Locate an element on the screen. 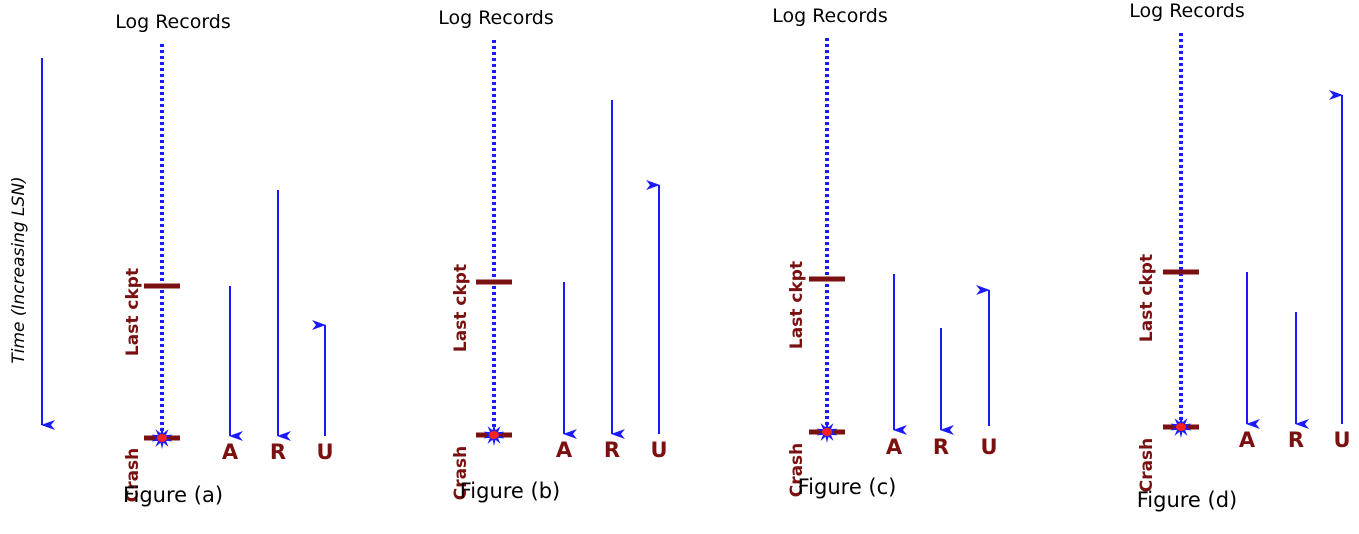 The height and width of the screenshot is (534, 1359). figure-caption: Figure (d) is located at coordinates (1187, 500).